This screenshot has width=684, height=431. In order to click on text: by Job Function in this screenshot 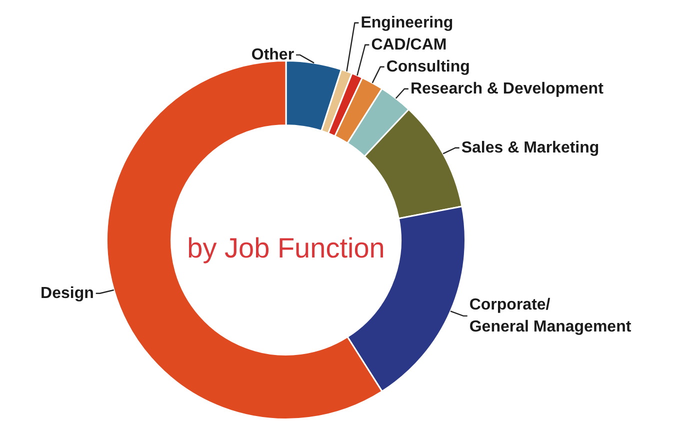, I will do `click(286, 248)`.